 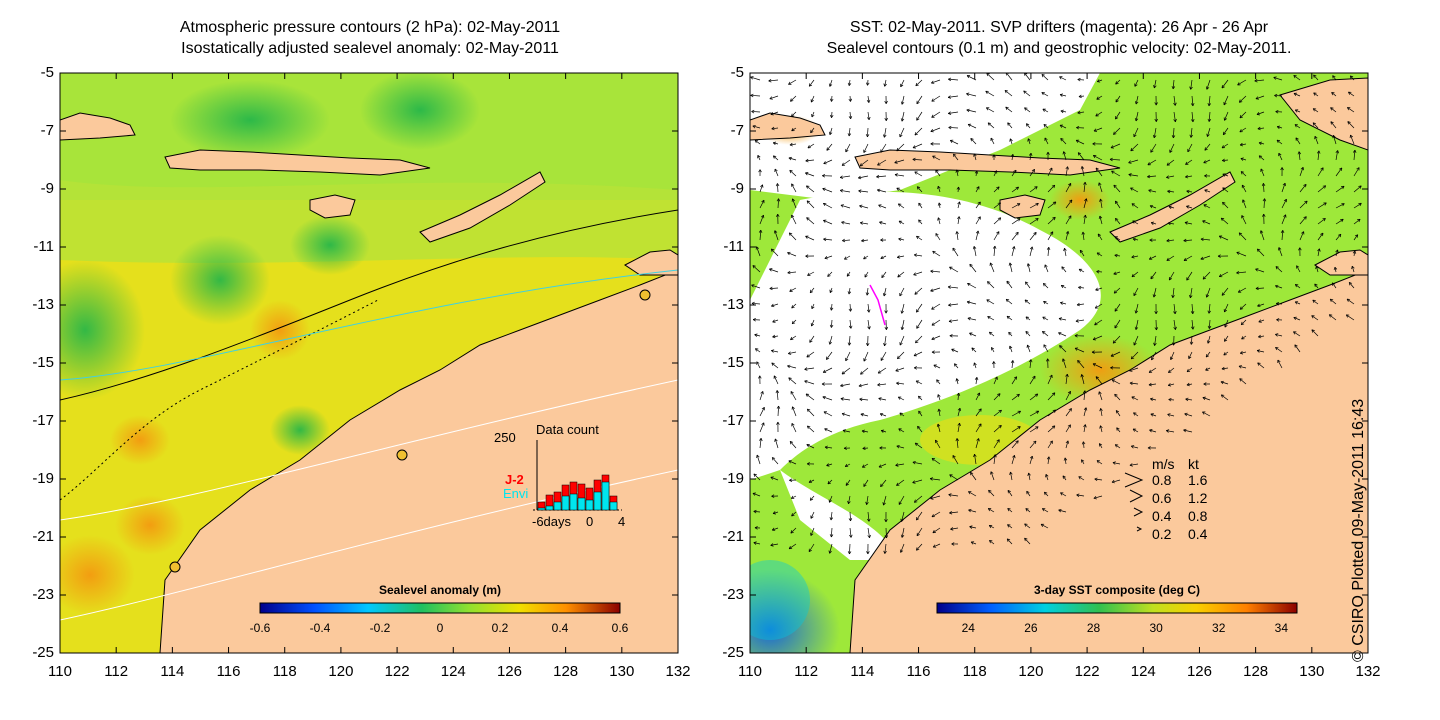 What do you see at coordinates (43, 594) in the screenshot?
I see `left-y-tick-label: -23` at bounding box center [43, 594].